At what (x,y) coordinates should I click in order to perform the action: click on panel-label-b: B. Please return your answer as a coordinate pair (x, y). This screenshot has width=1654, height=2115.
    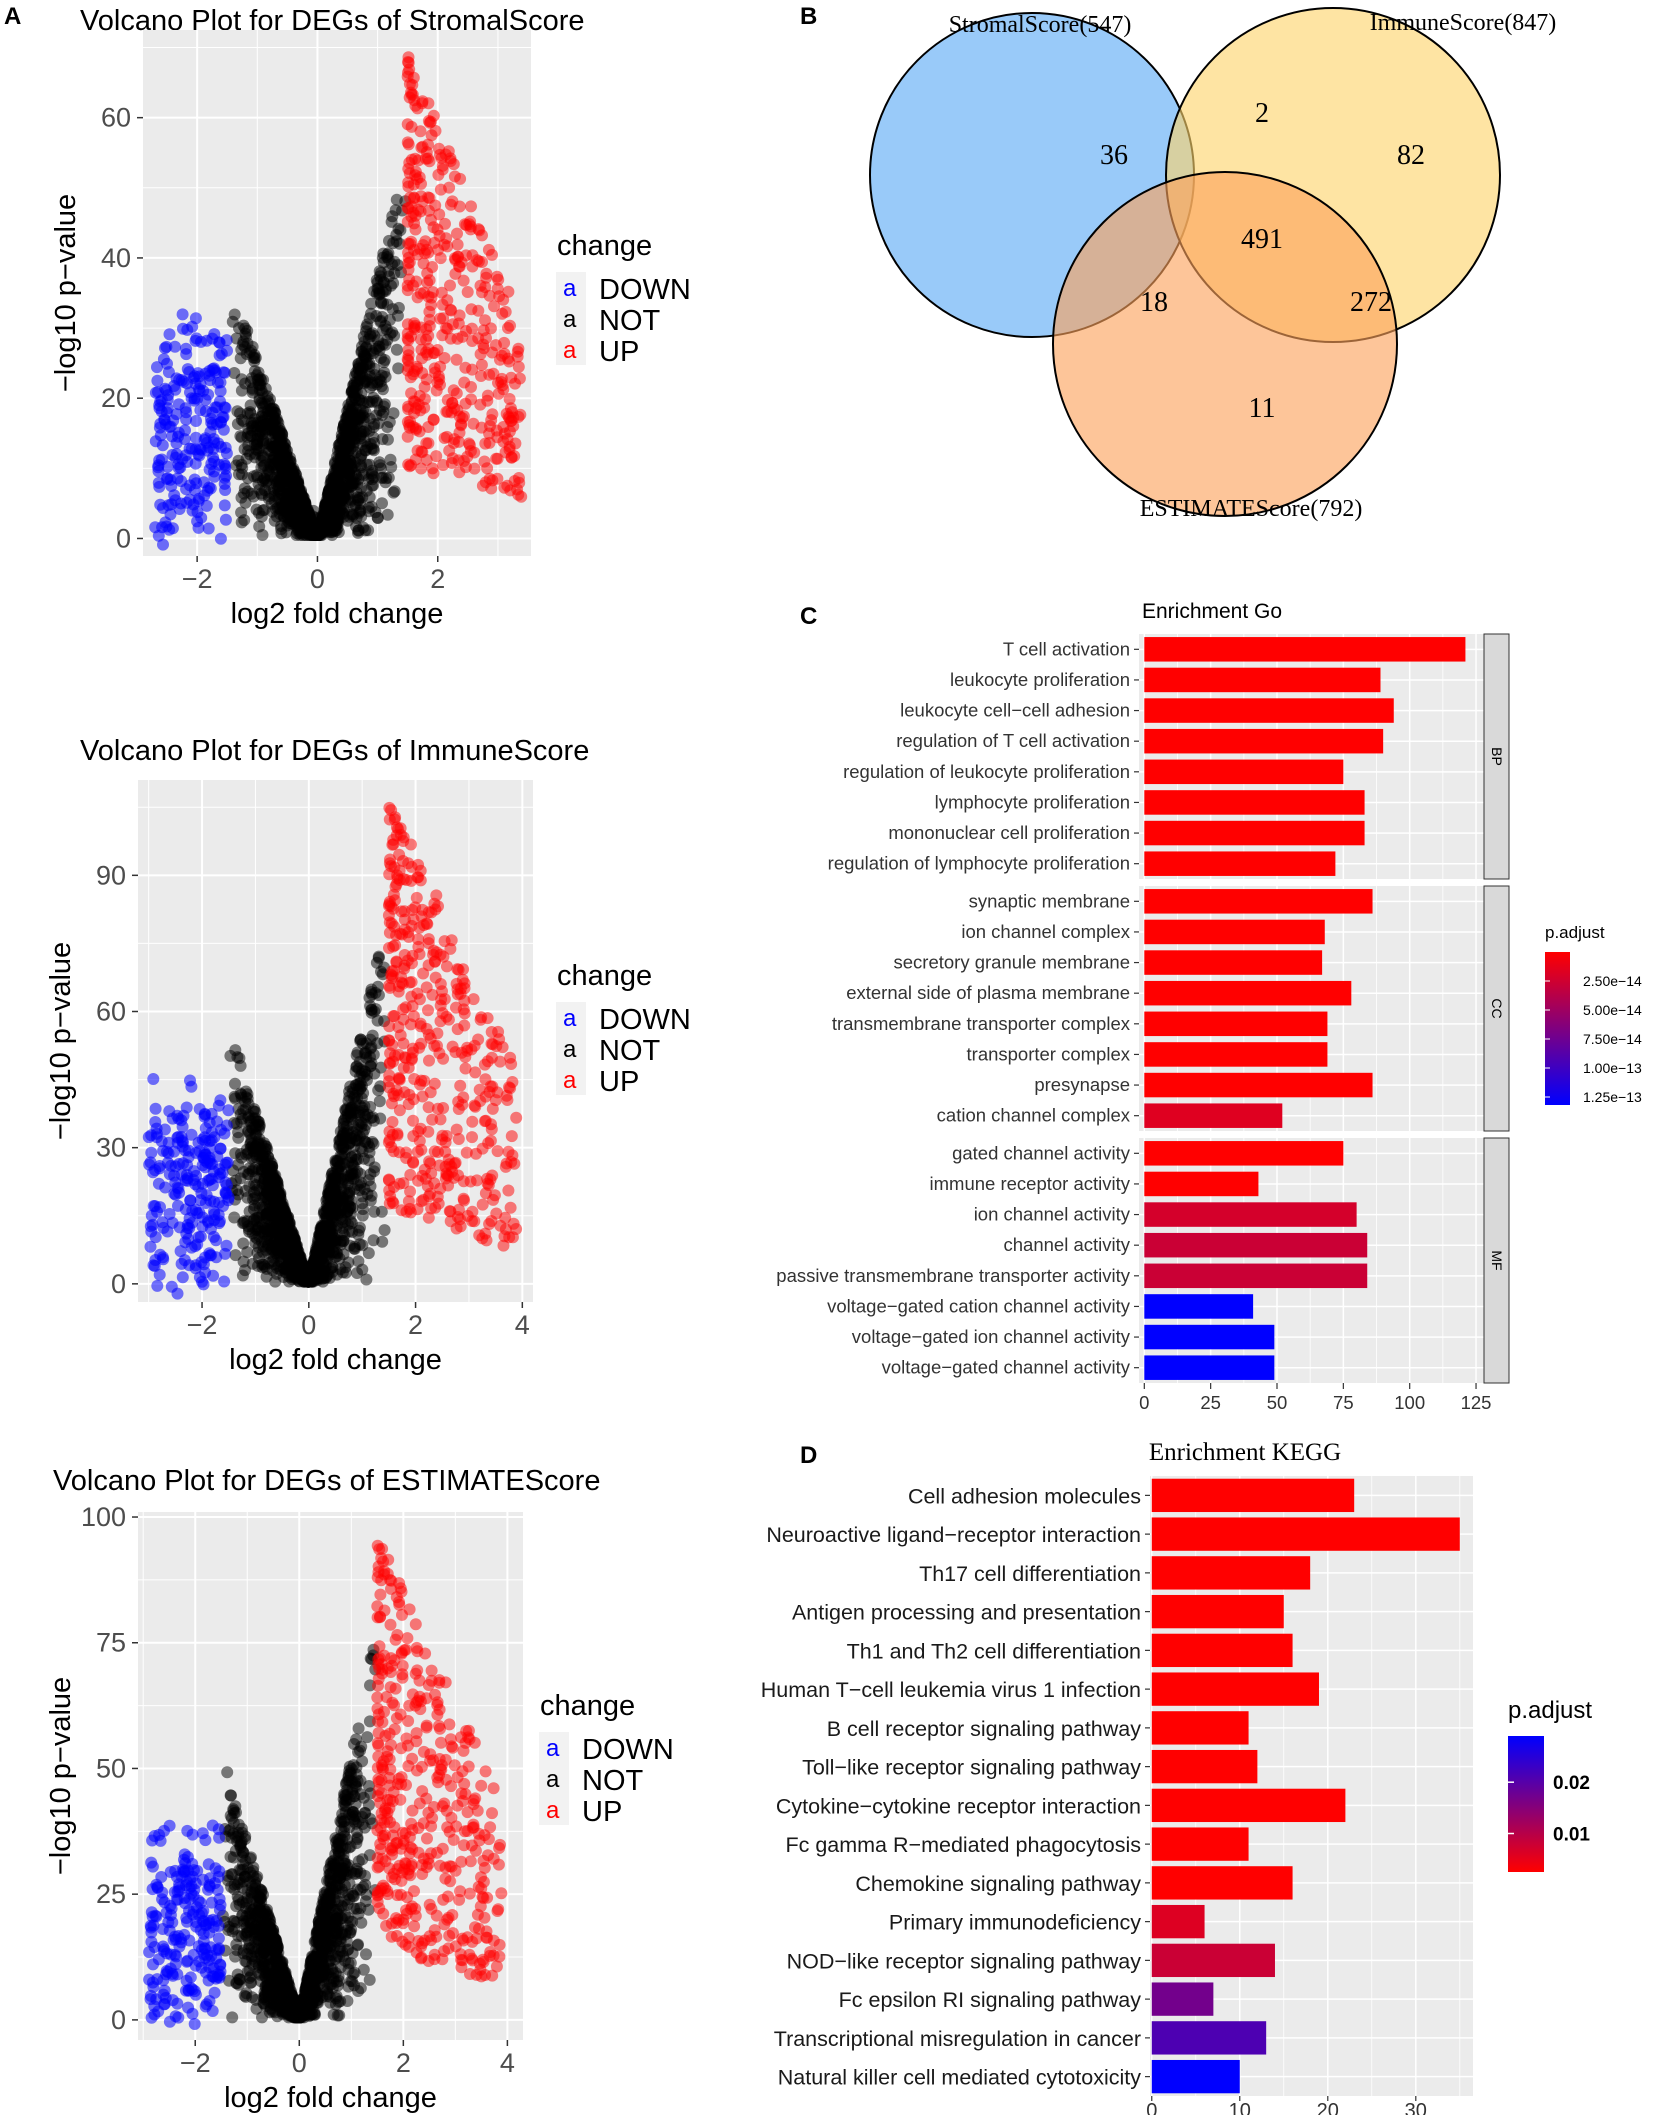
    Looking at the image, I should click on (808, 16).